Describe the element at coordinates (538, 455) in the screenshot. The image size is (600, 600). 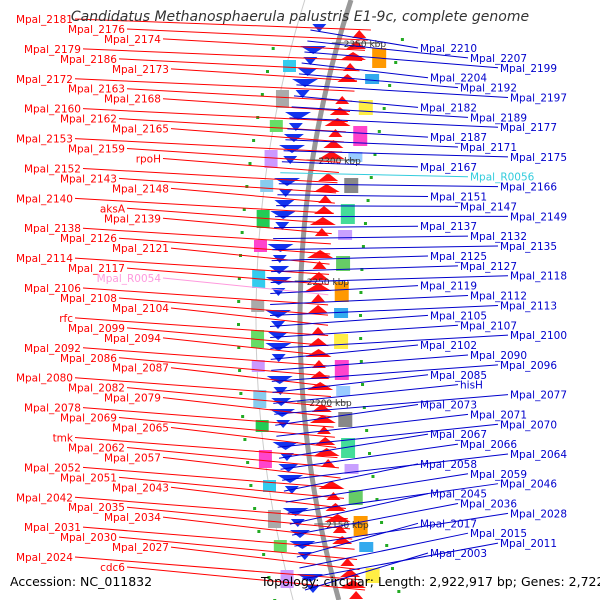
I see `right-gene-label: Mpal_2064` at that location.